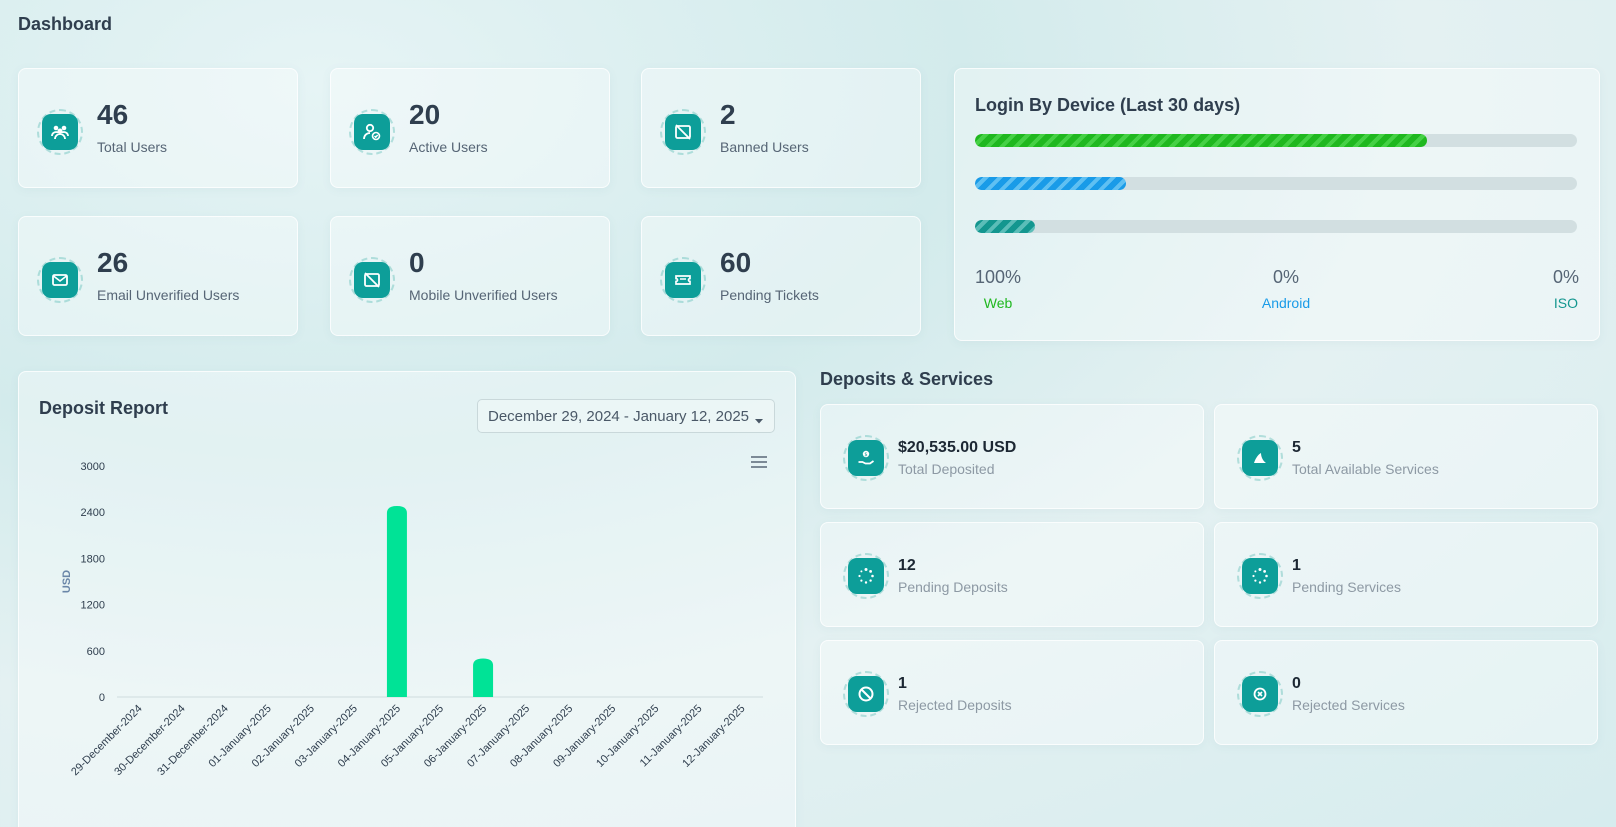  I want to click on stat-label: Active Users, so click(448, 147).